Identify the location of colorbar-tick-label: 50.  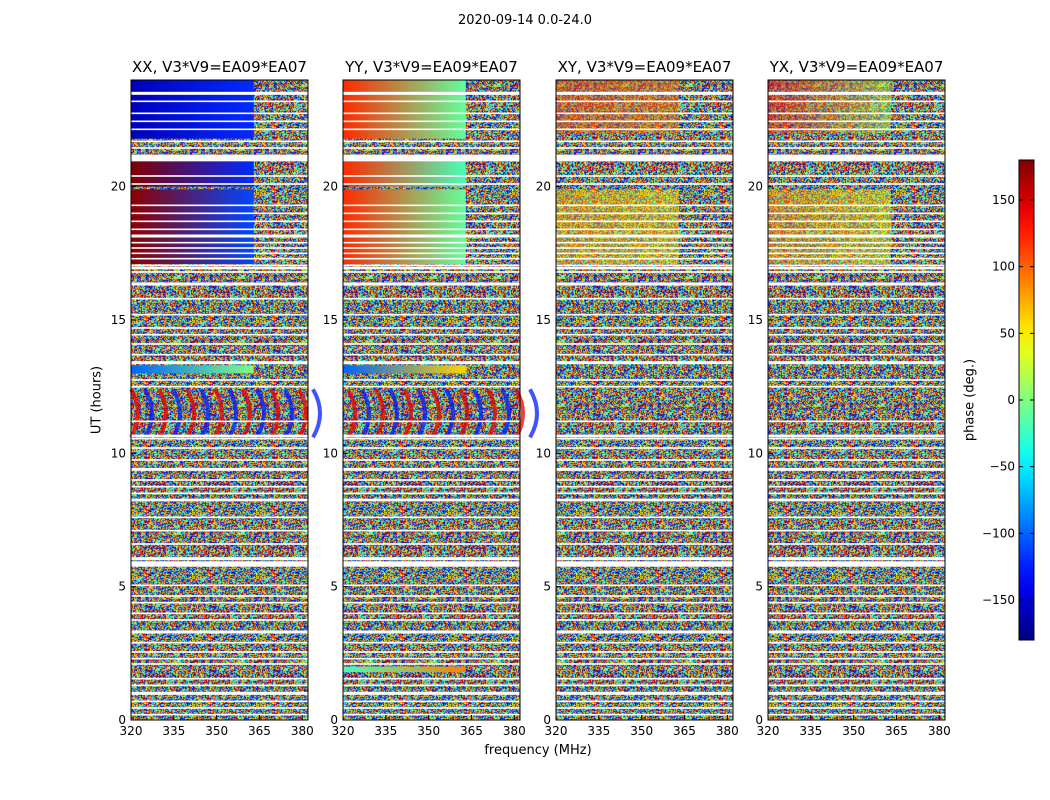
(1007, 333).